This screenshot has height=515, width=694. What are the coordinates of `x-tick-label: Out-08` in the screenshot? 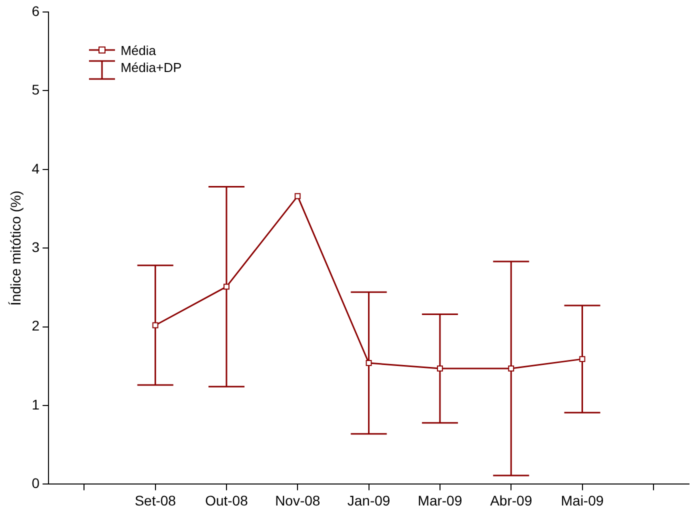 It's located at (226, 500).